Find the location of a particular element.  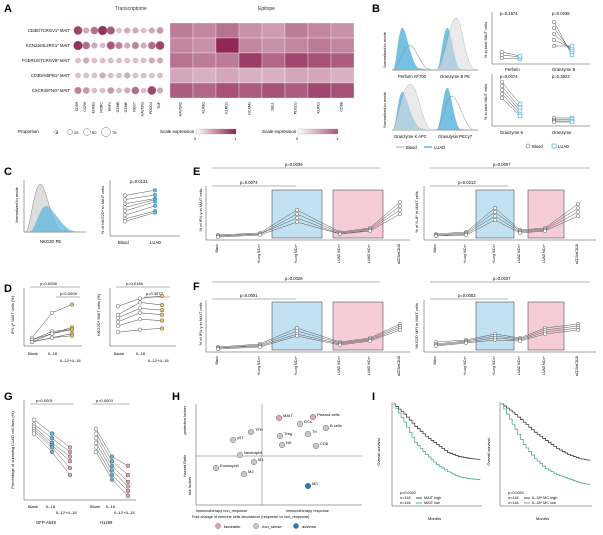

p-value: p=0.0037 is located at coordinates (502, 278).